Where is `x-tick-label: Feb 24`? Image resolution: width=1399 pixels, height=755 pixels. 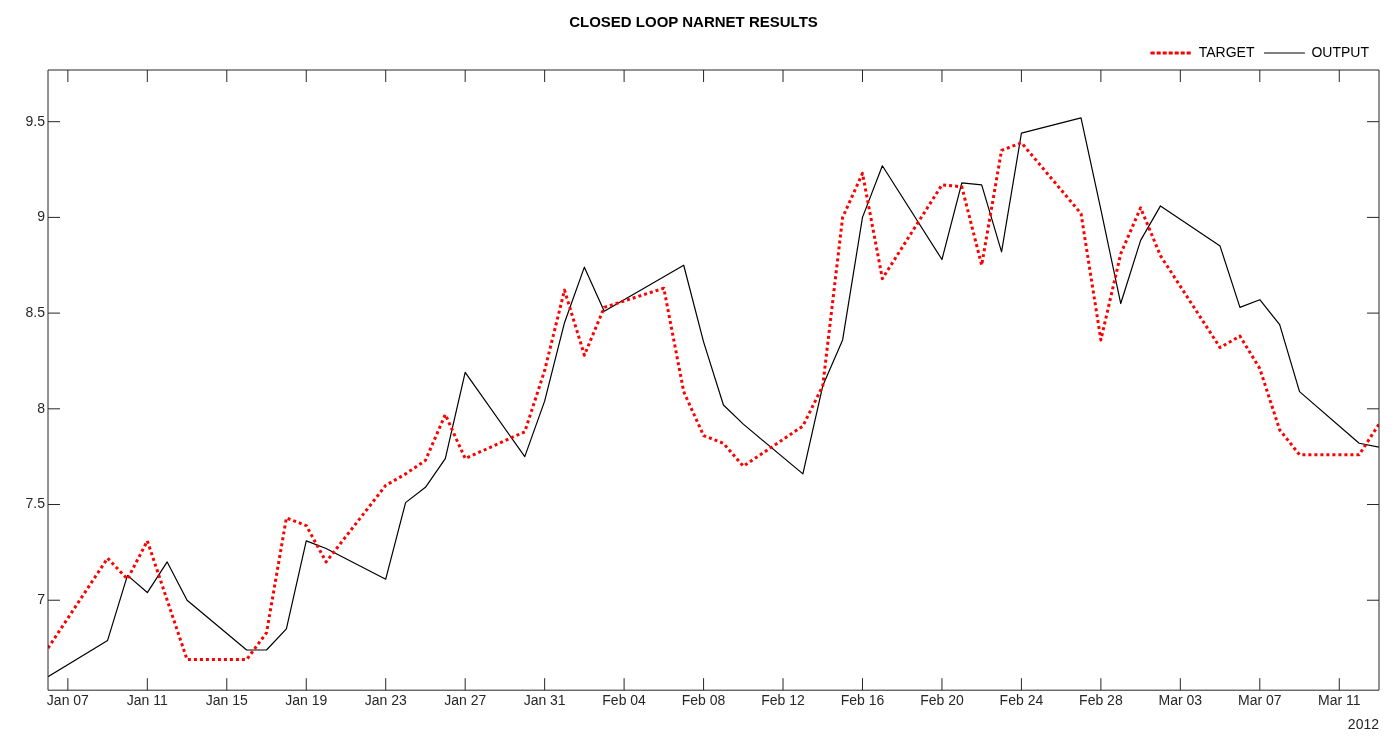 x-tick-label: Feb 24 is located at coordinates (1021, 700).